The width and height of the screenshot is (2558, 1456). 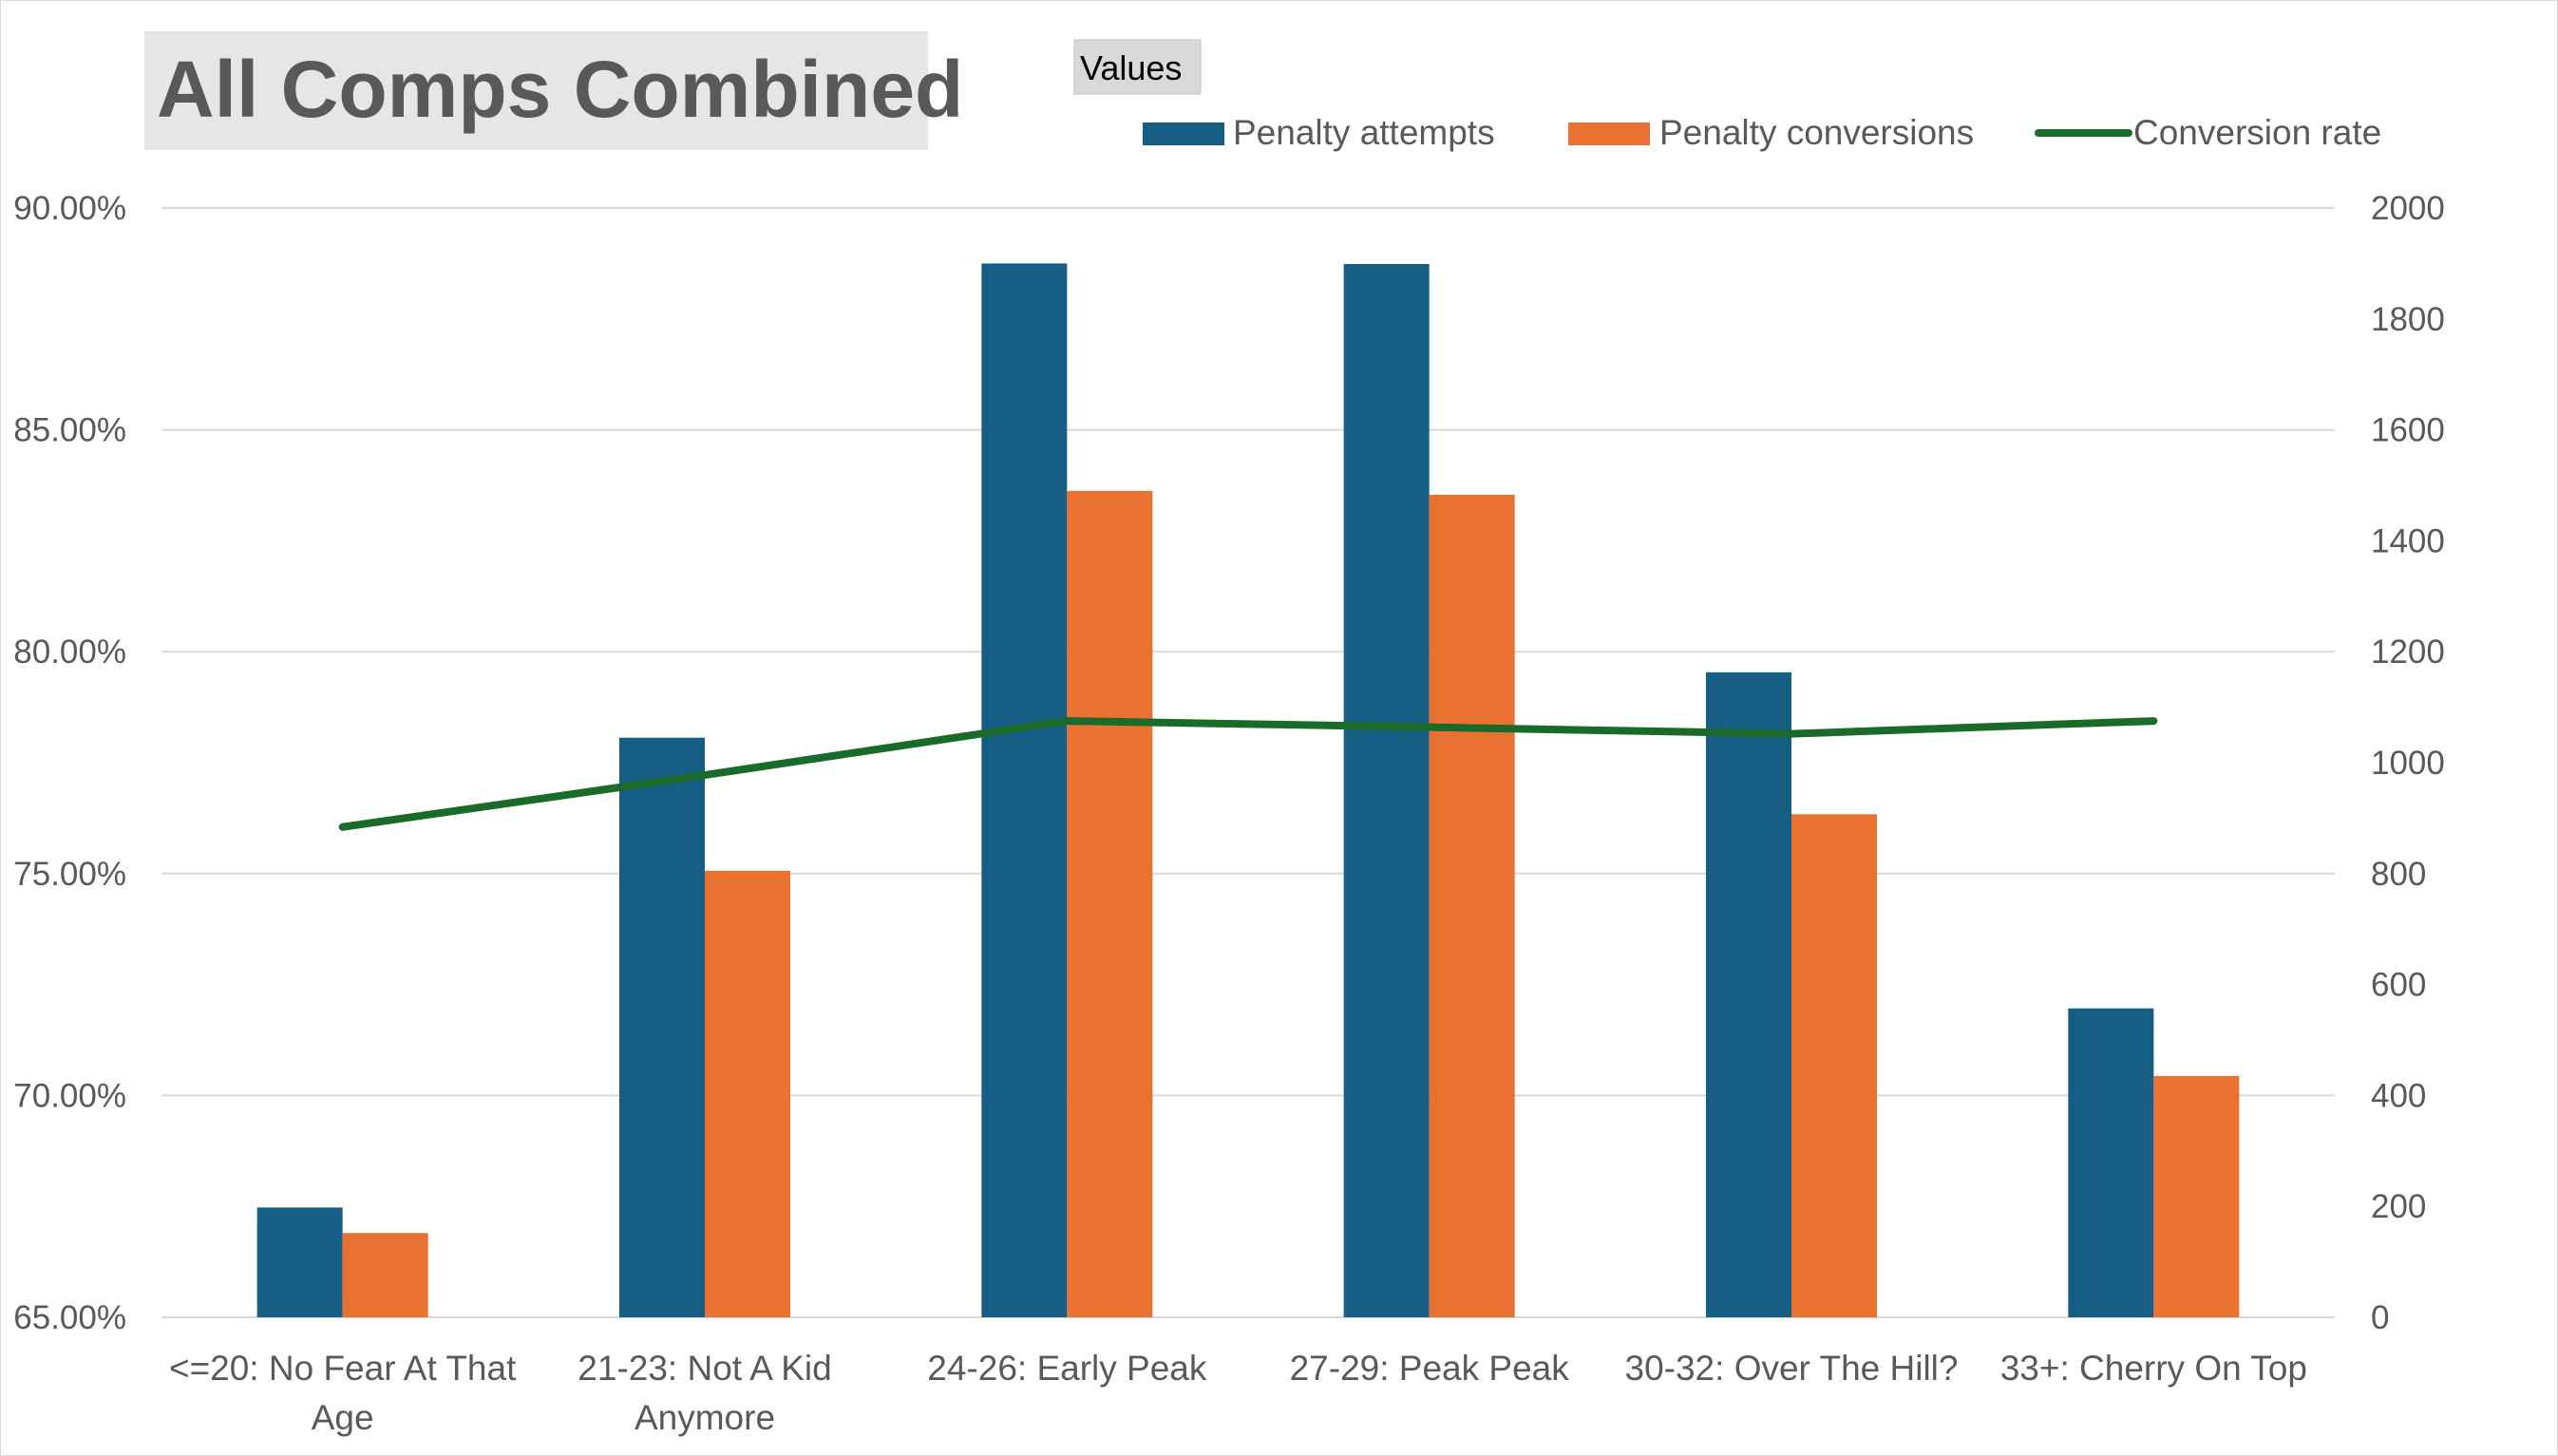 What do you see at coordinates (69, 652) in the screenshot?
I see `left-axis-tick-label: 80.00%` at bounding box center [69, 652].